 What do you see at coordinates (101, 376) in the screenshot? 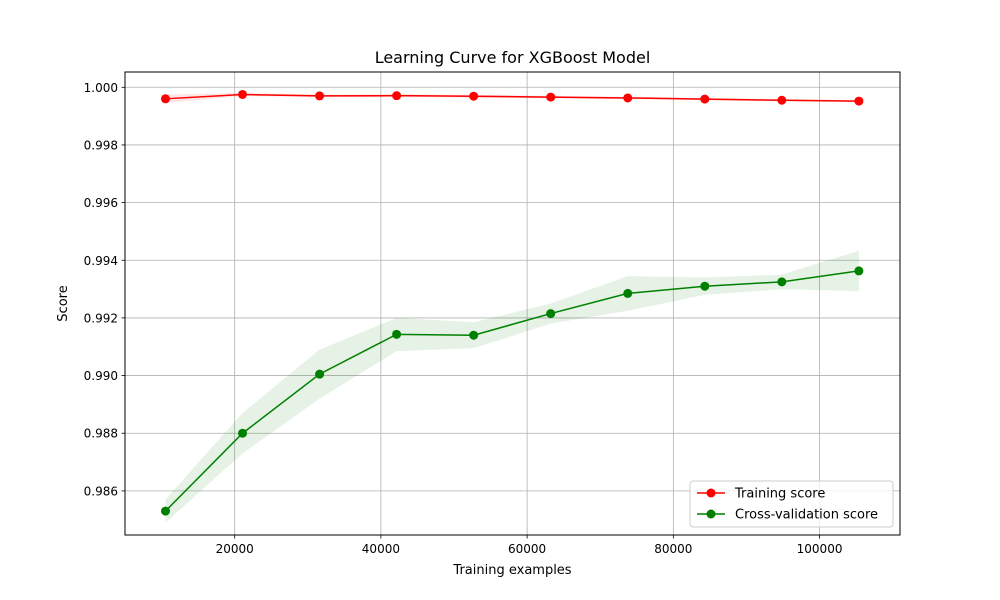
I see `y-tick-label: 0.990` at bounding box center [101, 376].